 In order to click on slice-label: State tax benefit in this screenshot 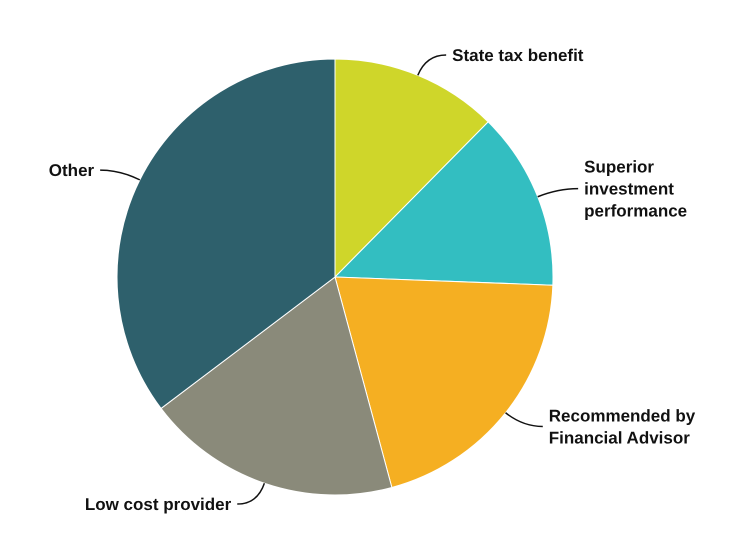, I will do `click(518, 54)`.